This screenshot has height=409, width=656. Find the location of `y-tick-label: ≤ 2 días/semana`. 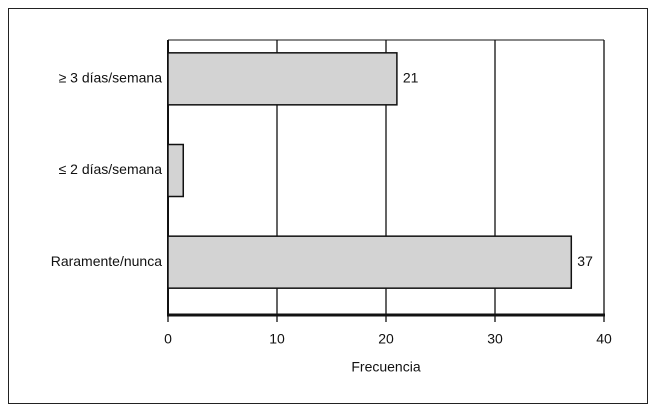

y-tick-label: ≤ 2 días/semana is located at coordinates (111, 169).